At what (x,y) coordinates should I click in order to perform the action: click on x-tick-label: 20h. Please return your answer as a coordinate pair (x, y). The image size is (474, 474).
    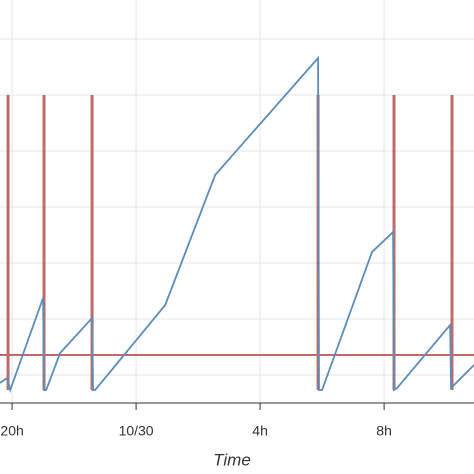
    Looking at the image, I should click on (11, 431).